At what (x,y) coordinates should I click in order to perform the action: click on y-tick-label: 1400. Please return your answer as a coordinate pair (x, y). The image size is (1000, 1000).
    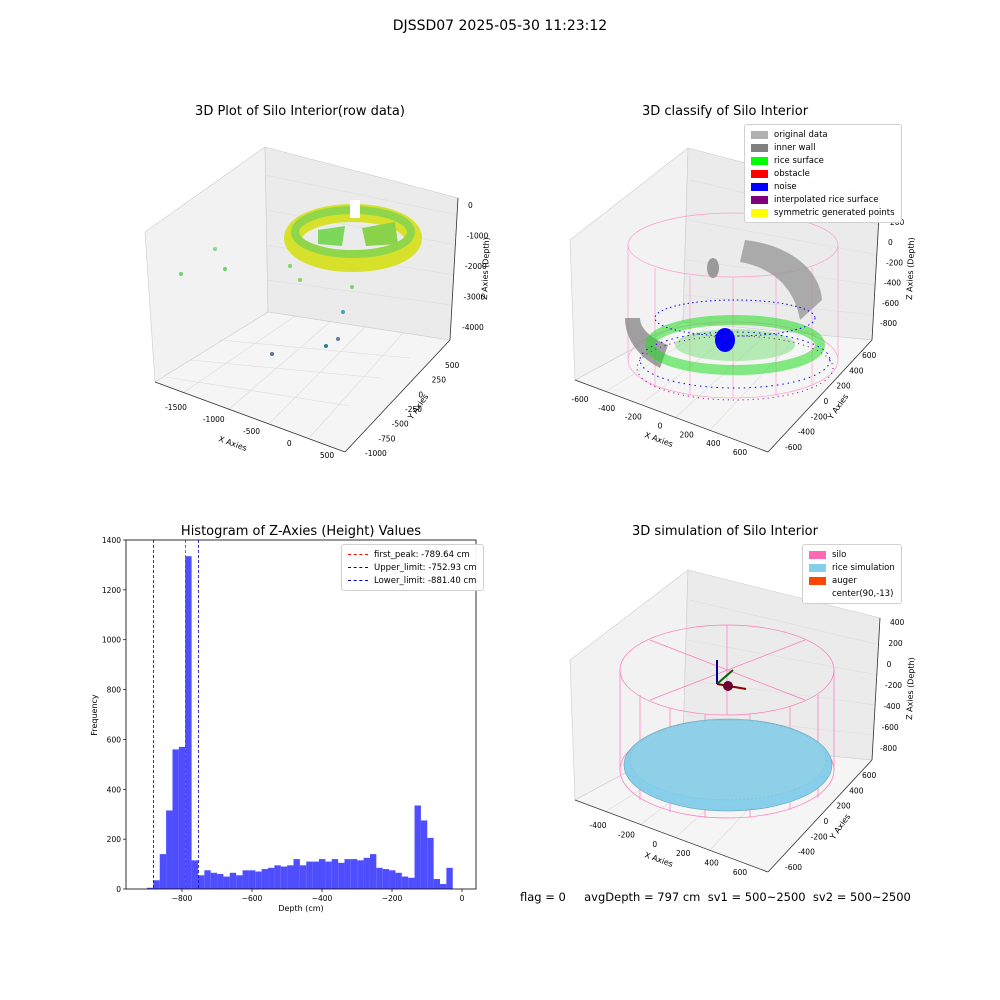
    Looking at the image, I should click on (111, 540).